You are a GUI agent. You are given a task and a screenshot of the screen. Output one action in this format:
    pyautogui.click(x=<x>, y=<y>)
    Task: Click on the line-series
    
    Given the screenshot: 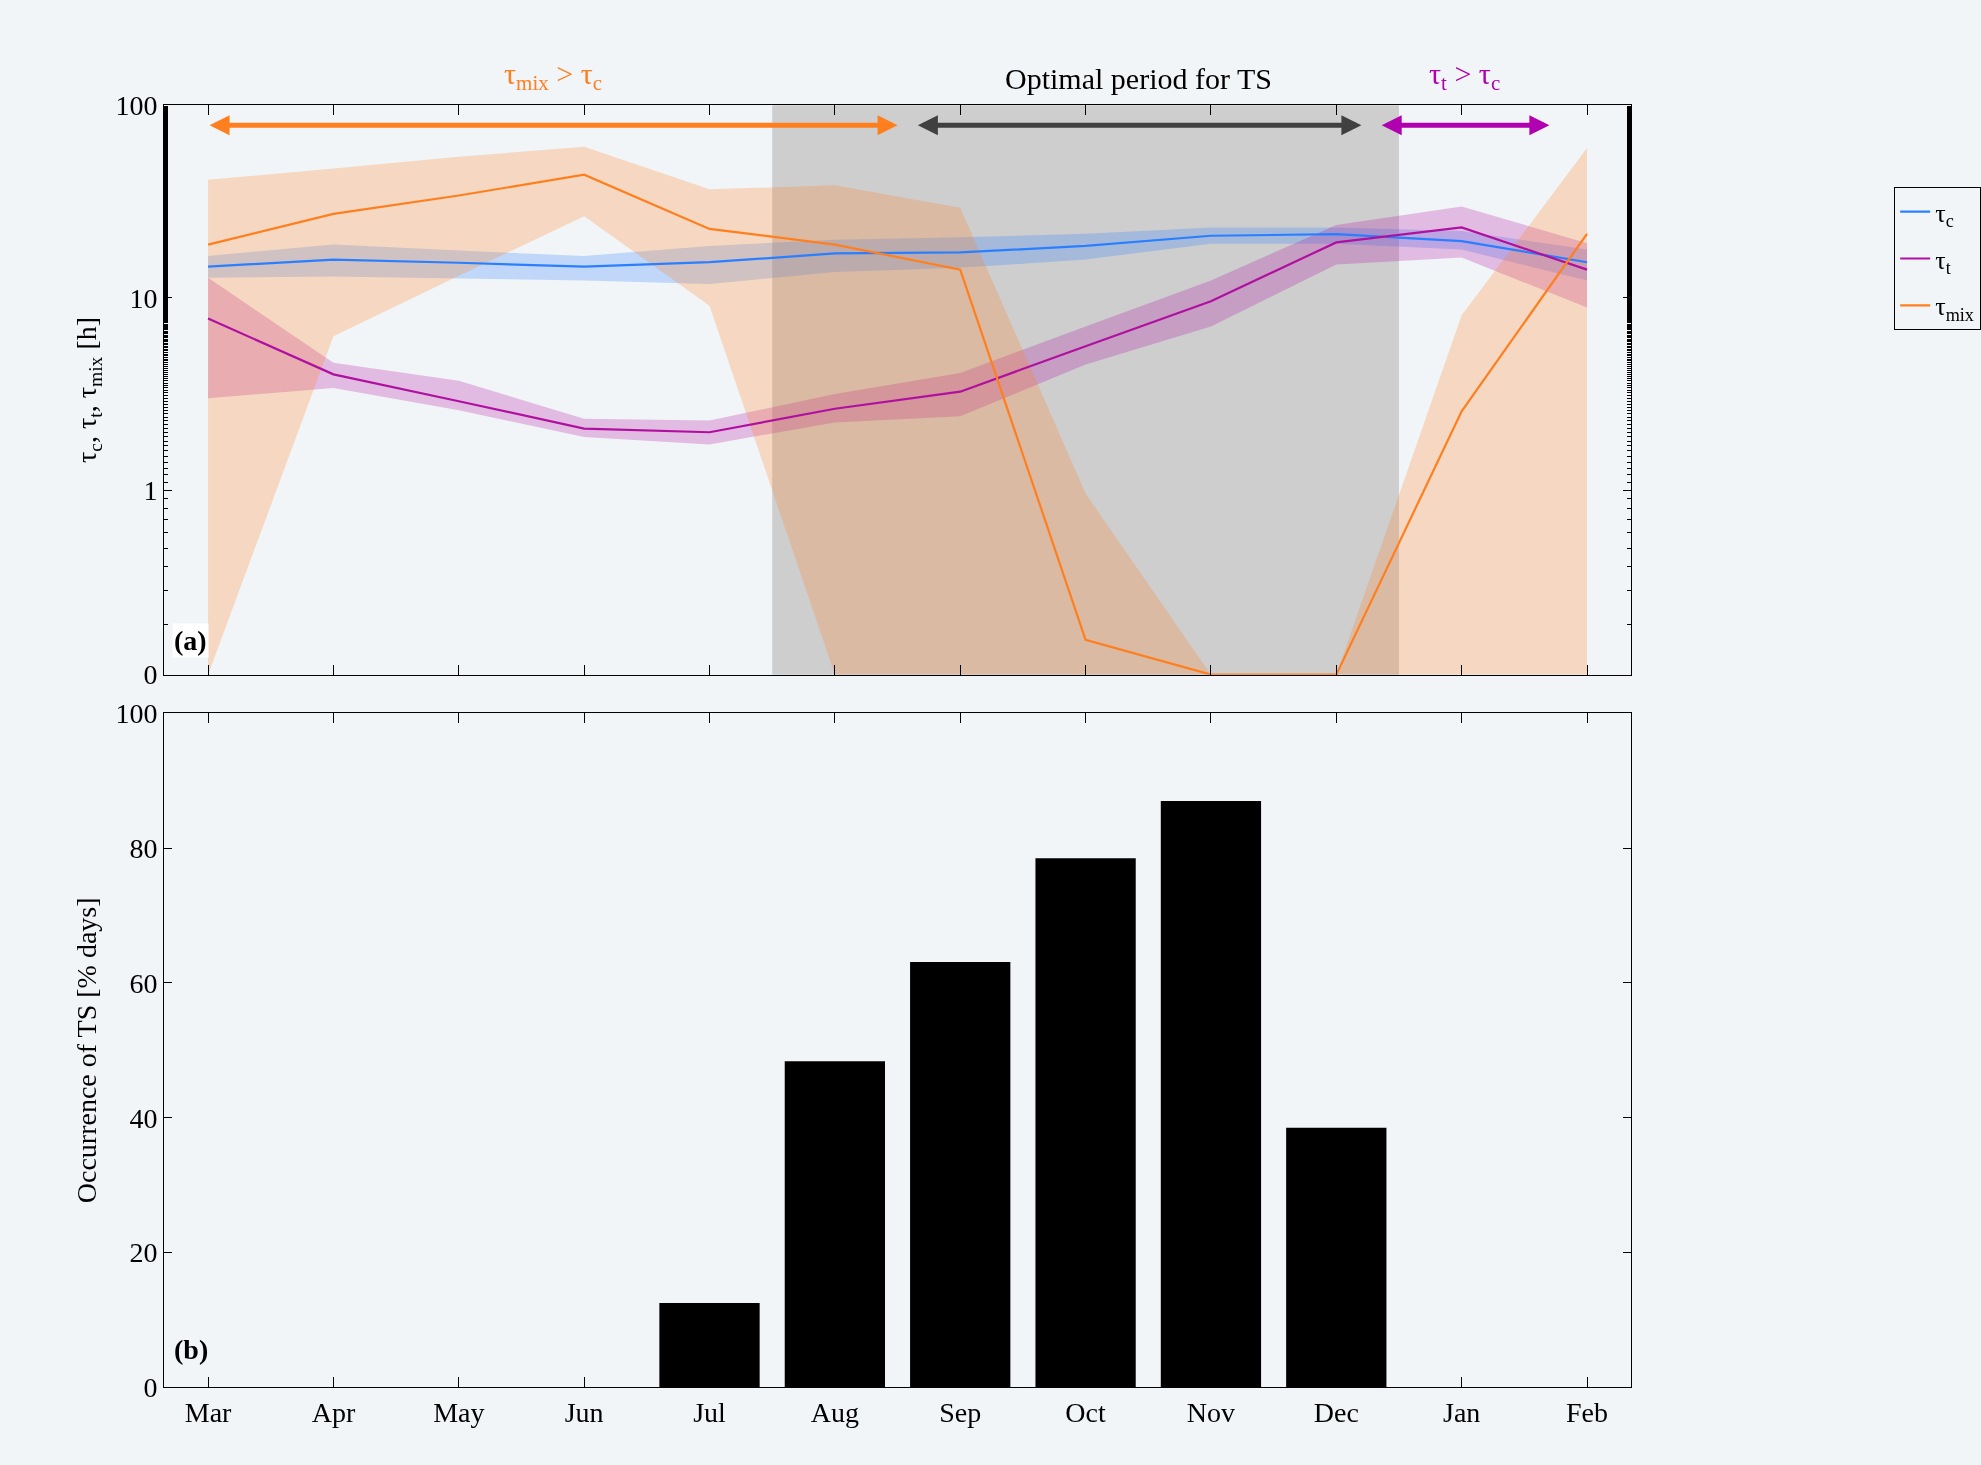 What is the action you would take?
    pyautogui.click(x=897, y=250)
    